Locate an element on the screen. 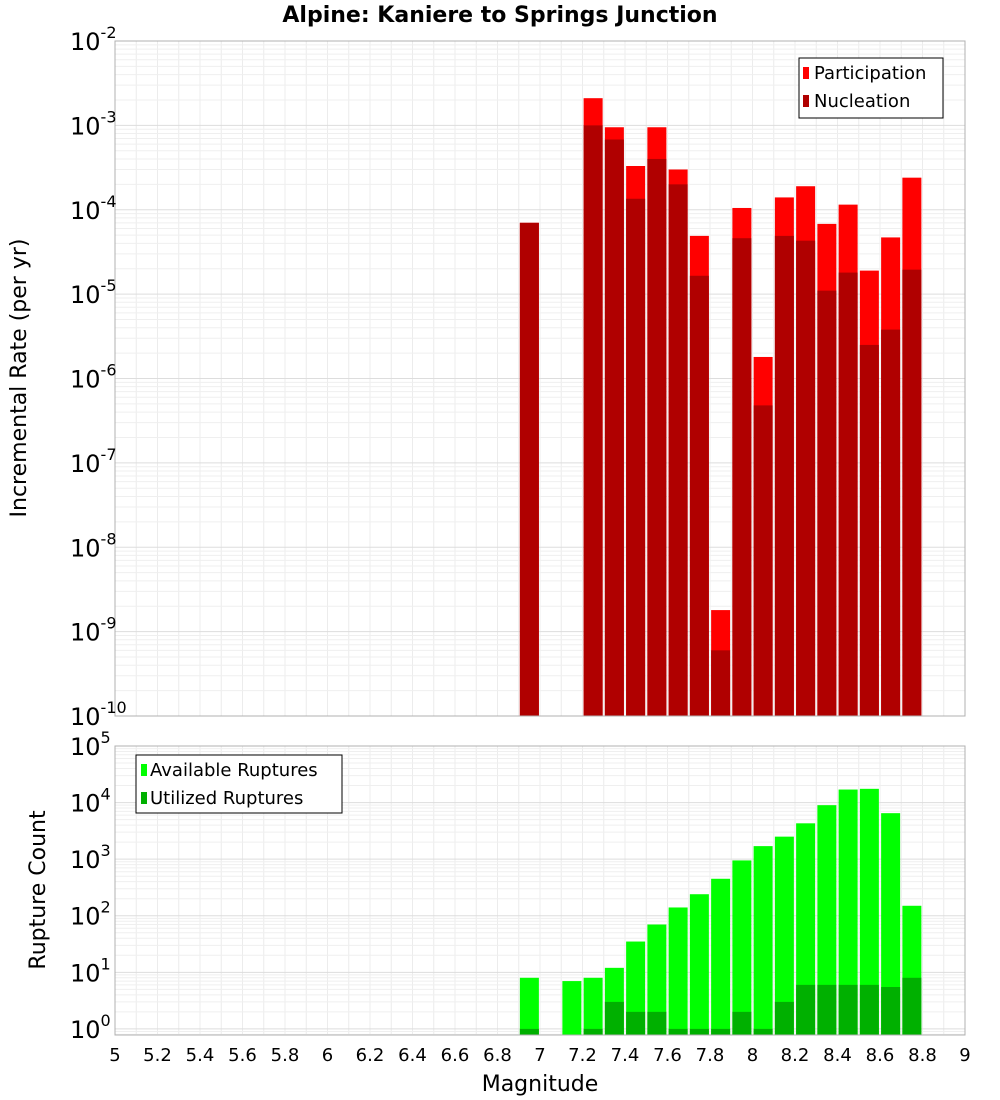  top-y-tick-label: 10⁻⁶ is located at coordinates (93, 377).